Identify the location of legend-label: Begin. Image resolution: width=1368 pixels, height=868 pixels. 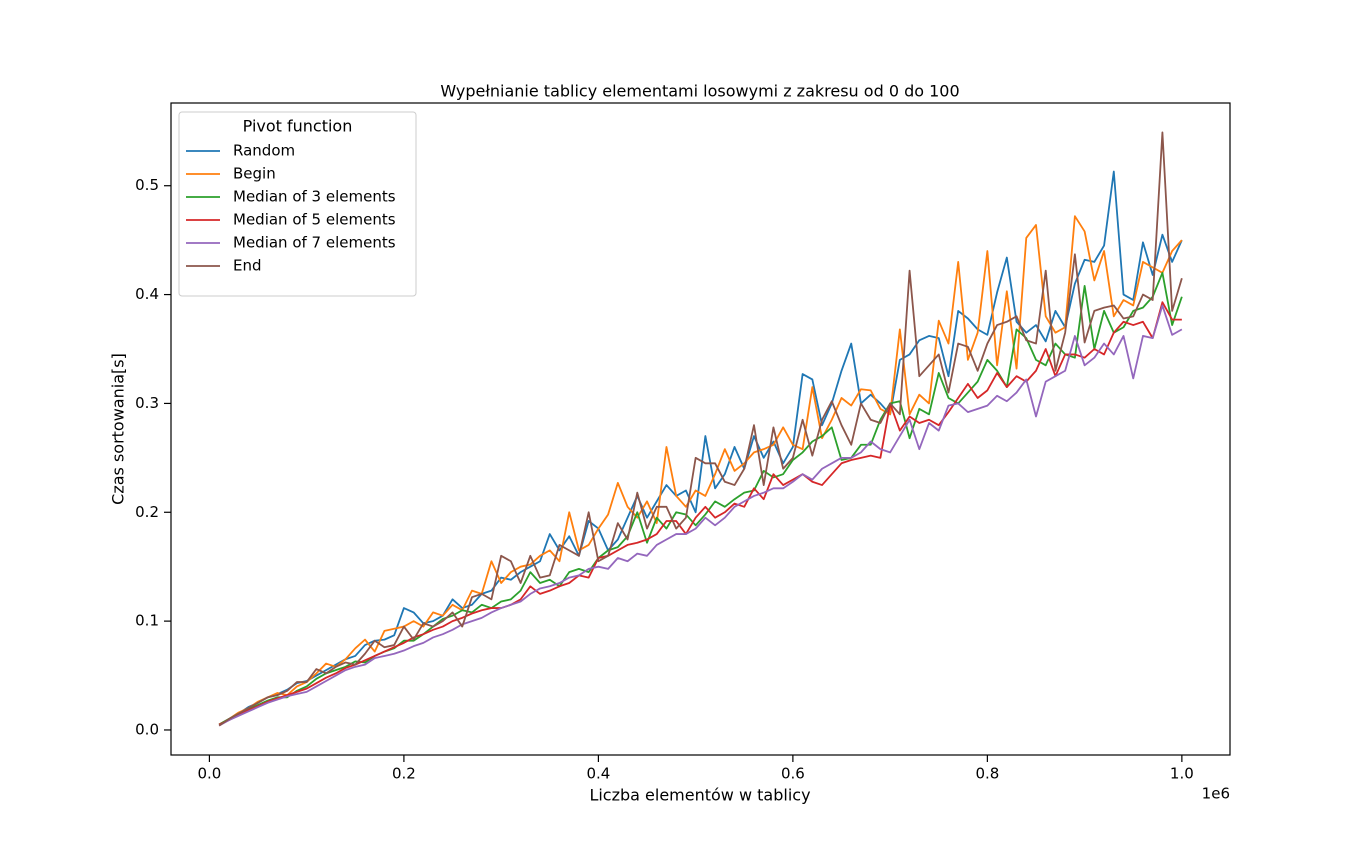
(254, 174).